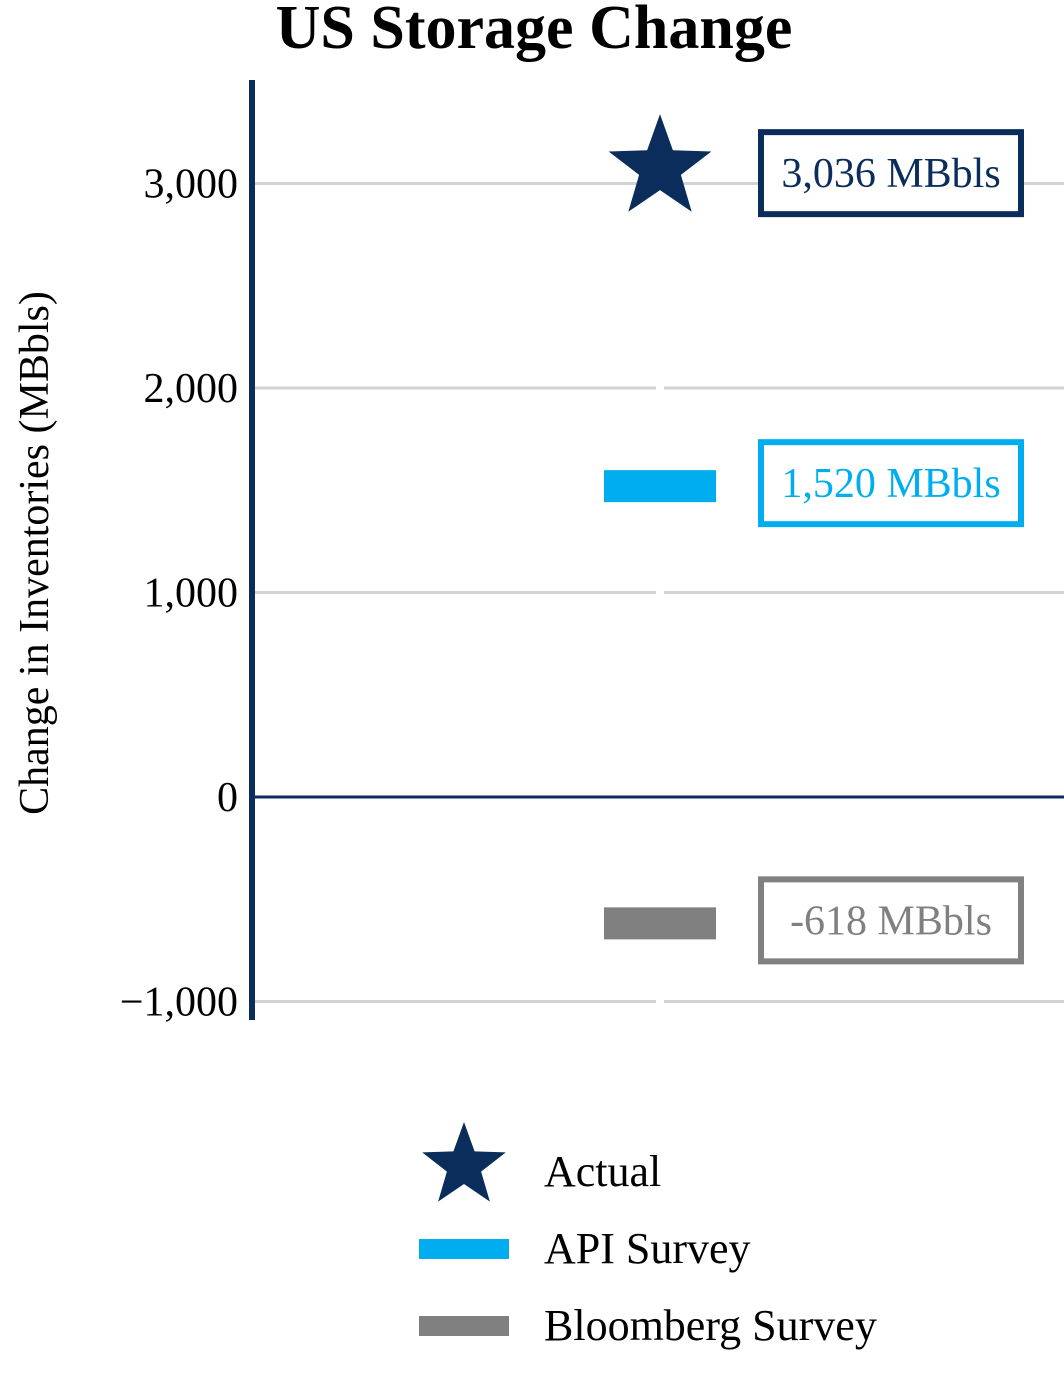  What do you see at coordinates (710, 1325) in the screenshot?
I see `legend-label: Bloomberg Survey` at bounding box center [710, 1325].